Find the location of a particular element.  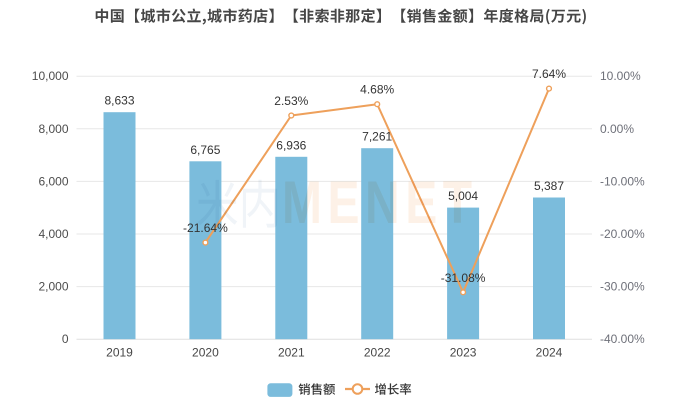

svg-text: -30.00% is located at coordinates (622, 287).